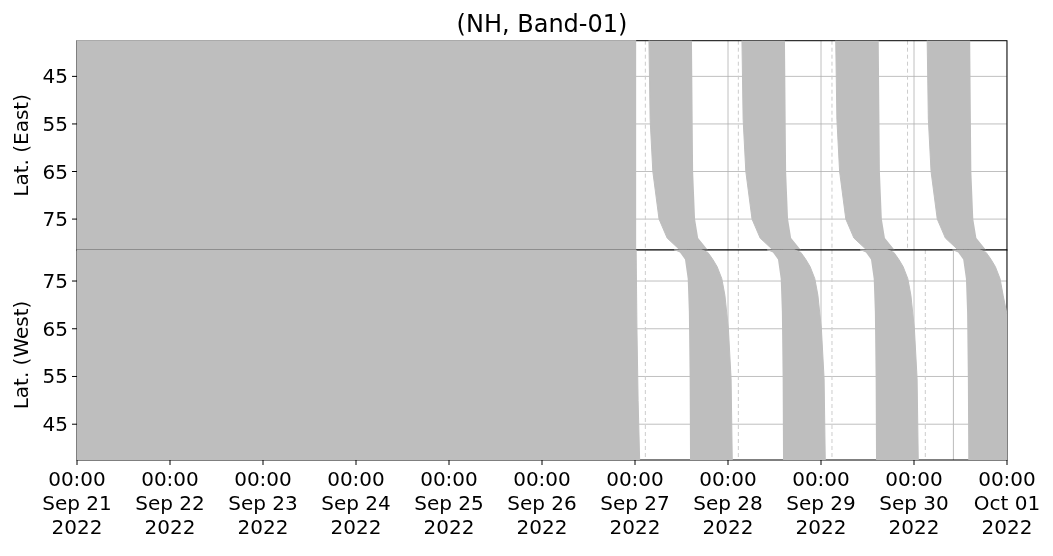 The width and height of the screenshot is (1053, 556). What do you see at coordinates (170, 503) in the screenshot?
I see `x-tick-label: 00:00 Sep 22 2022` at bounding box center [170, 503].